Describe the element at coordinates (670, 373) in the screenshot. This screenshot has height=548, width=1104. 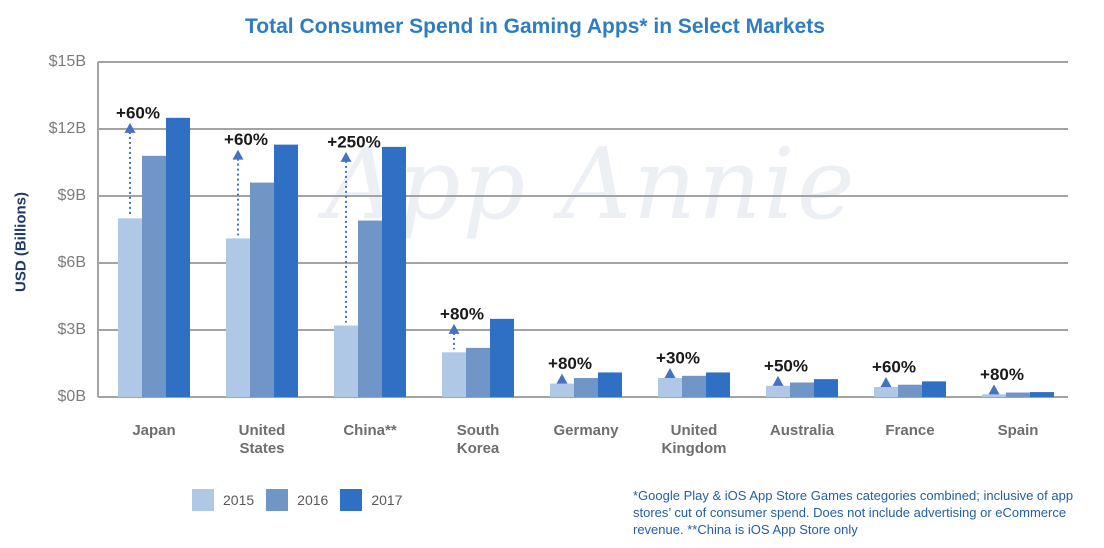
I see `growth-arrow-head-united-kingdom` at that location.